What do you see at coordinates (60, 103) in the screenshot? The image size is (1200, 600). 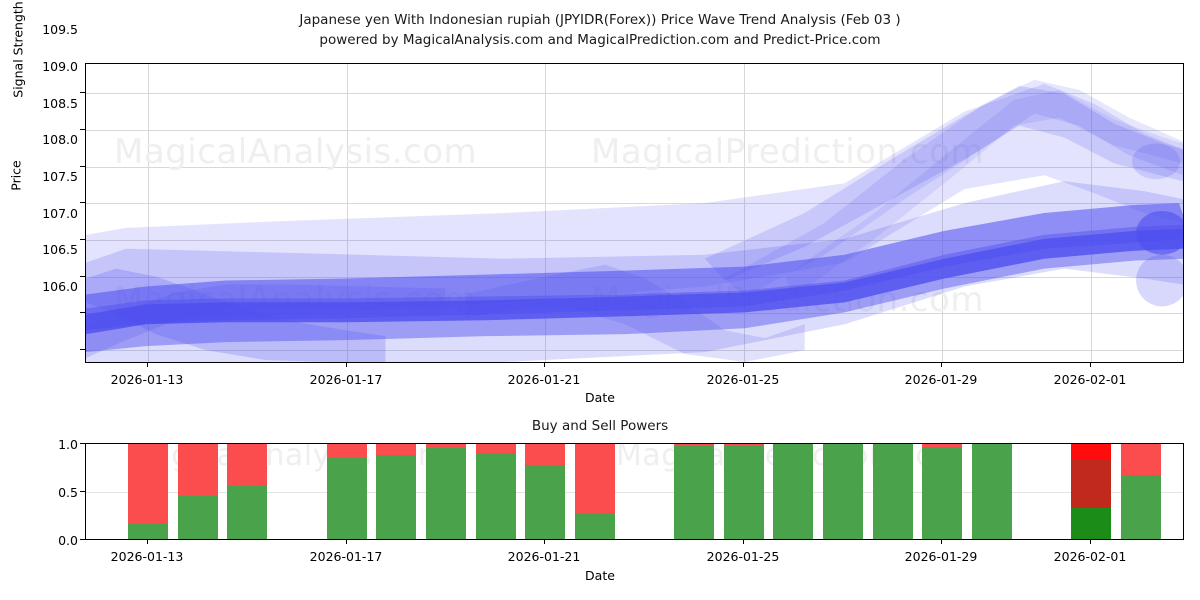 I see `price-ytick-label: 108.5` at bounding box center [60, 103].